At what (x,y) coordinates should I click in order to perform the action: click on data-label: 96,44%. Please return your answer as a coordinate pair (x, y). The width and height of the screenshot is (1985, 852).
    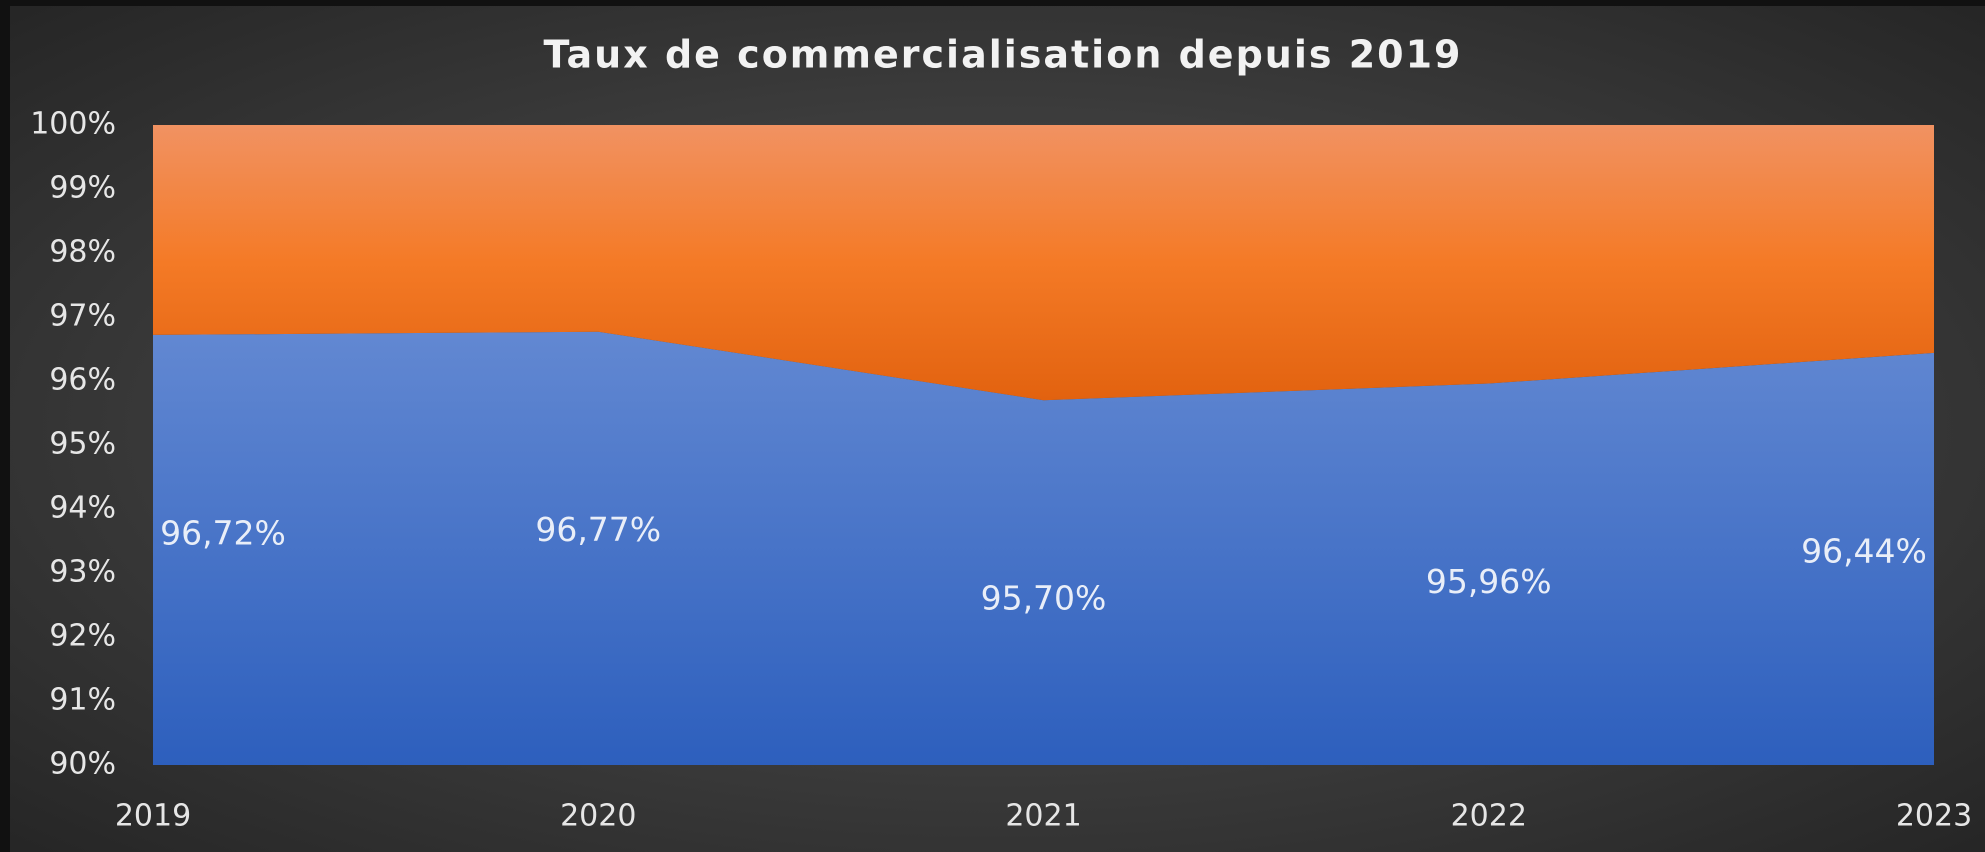
    Looking at the image, I should click on (1864, 550).